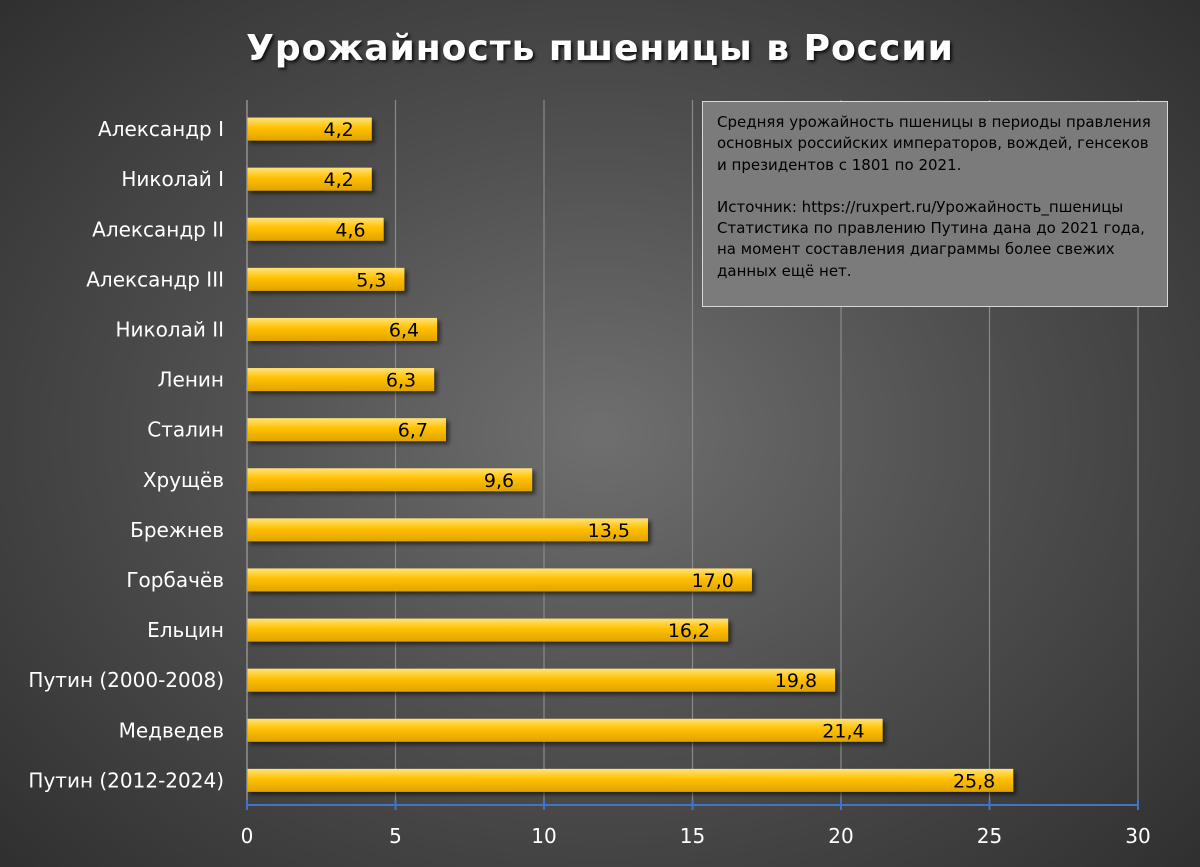  I want to click on category-label: Александр II, so click(158, 229).